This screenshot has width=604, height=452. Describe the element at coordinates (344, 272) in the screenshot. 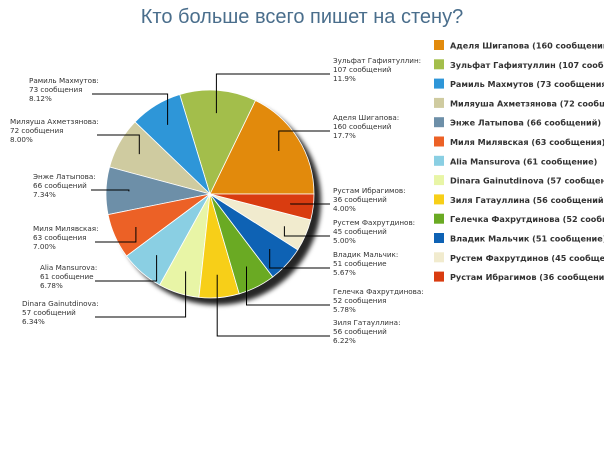

I see `slice-label-percent: 5.67%` at that location.